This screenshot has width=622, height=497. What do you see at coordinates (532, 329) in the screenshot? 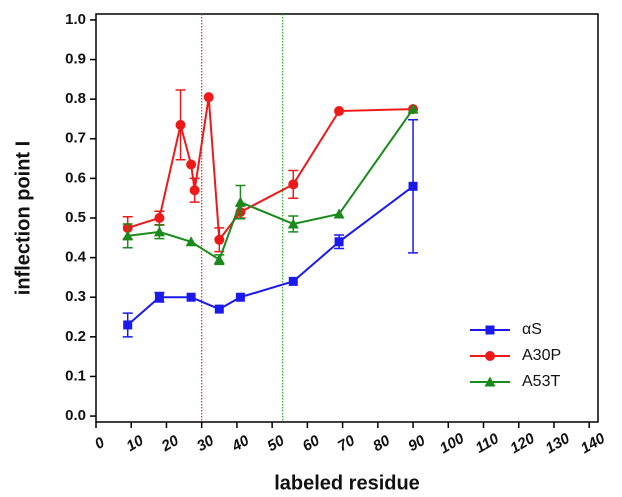
I see `legend-label: αS` at bounding box center [532, 329].